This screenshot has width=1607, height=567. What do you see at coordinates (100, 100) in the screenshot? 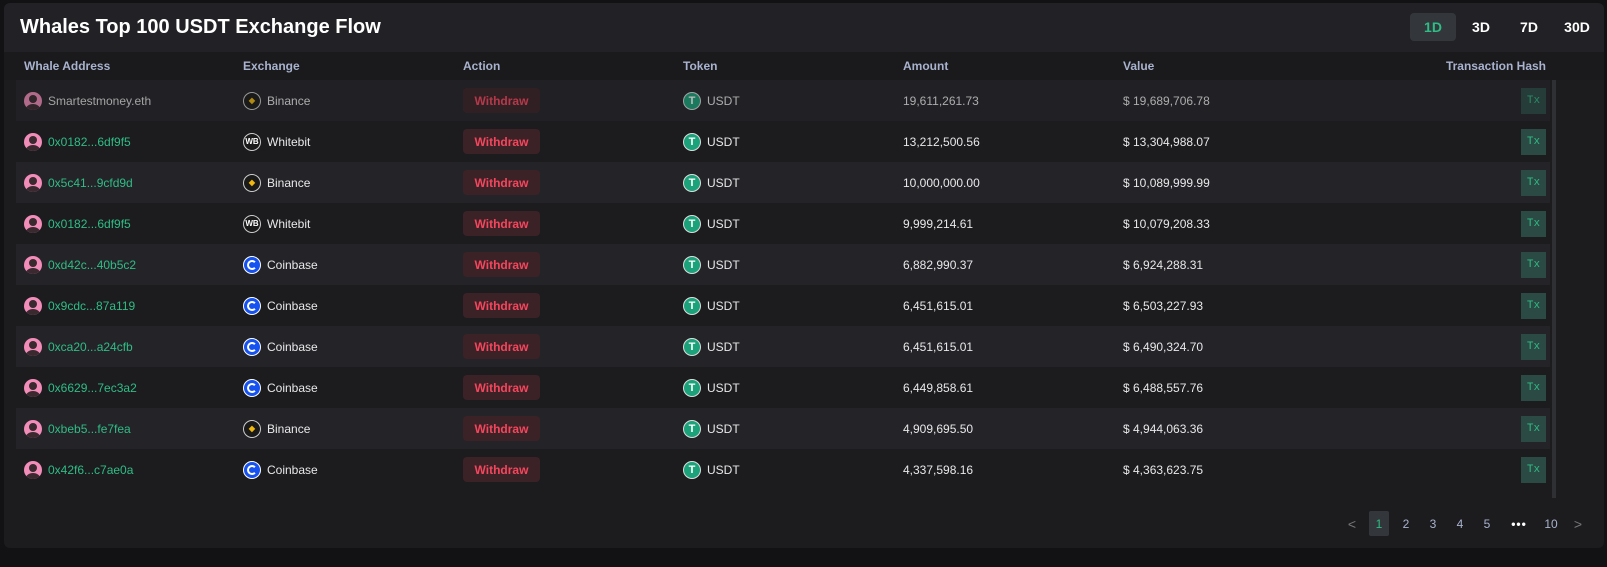
I see `whale-address-link: Smartestmoney.eth` at bounding box center [100, 100].